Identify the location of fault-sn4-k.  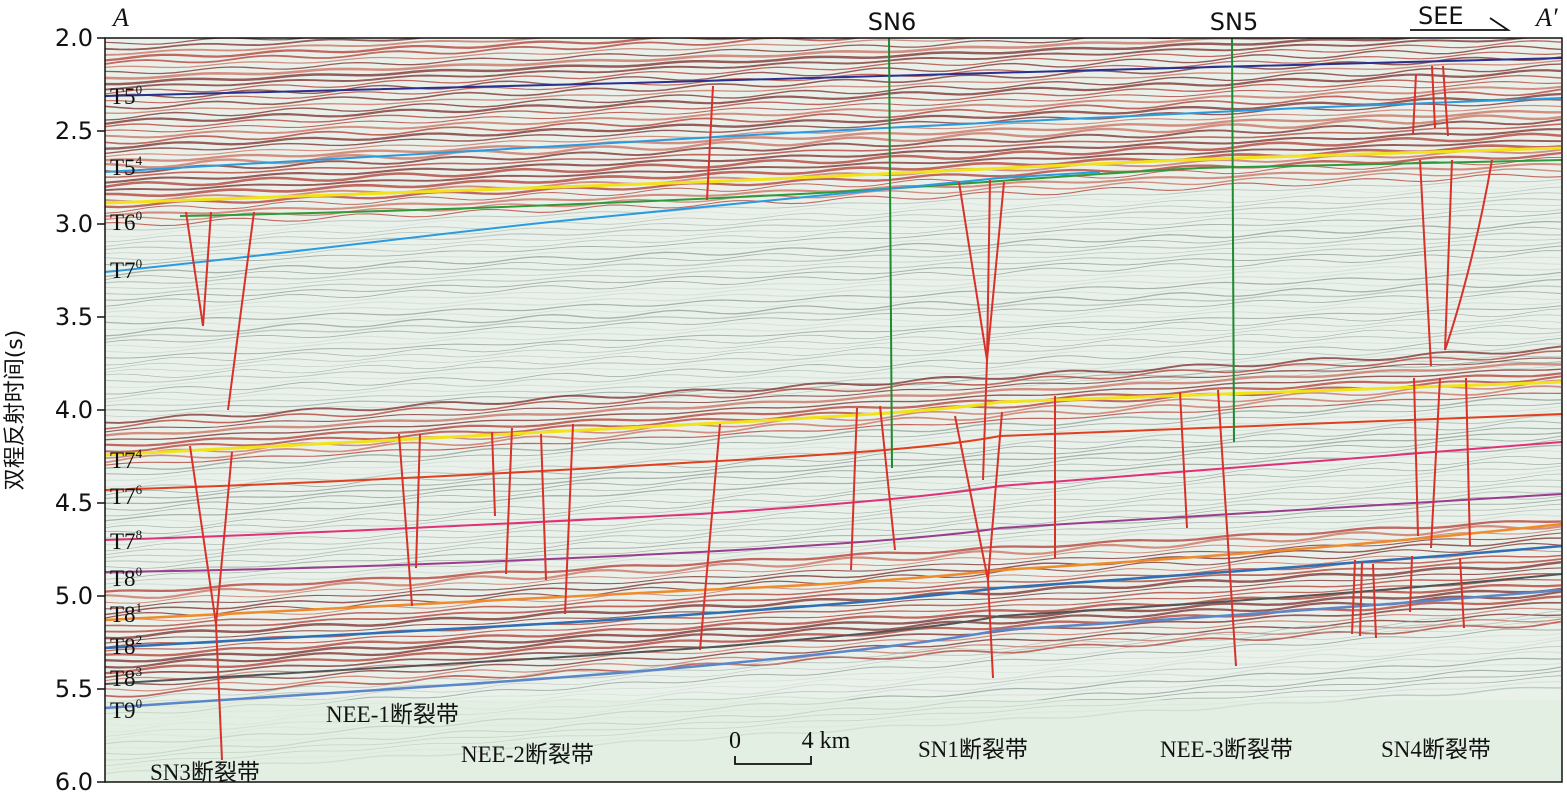
(1462, 593).